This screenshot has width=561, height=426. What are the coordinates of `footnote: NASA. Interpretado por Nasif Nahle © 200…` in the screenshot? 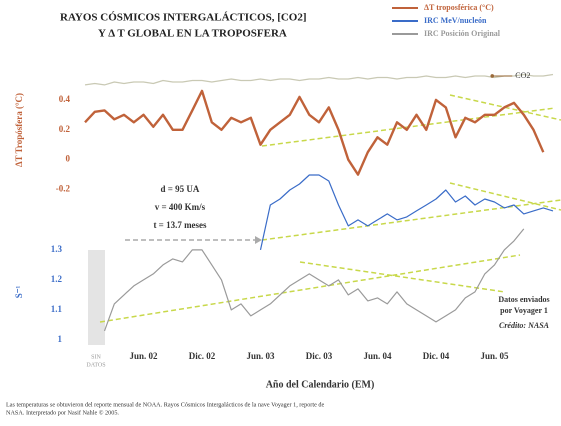 It's located at (62, 412).